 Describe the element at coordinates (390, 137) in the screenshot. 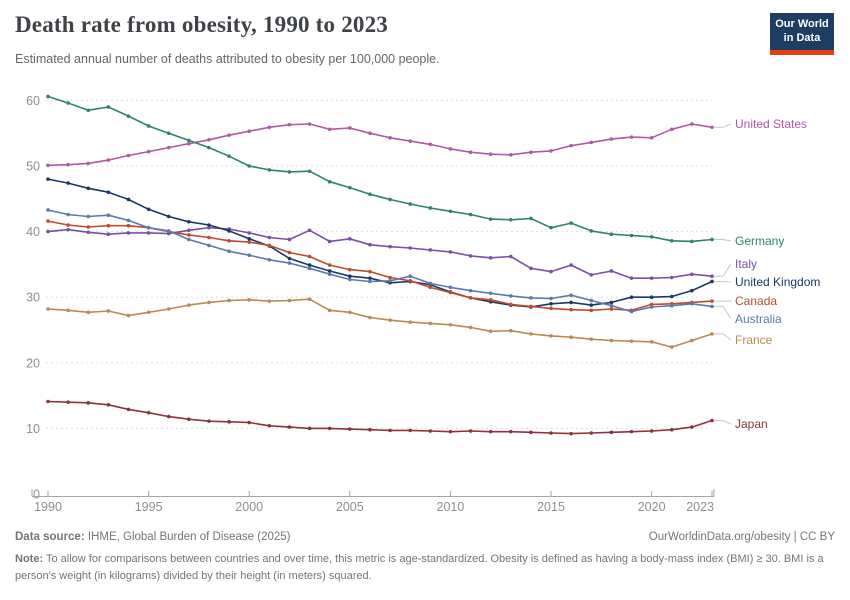

I see `series-point-united-states-2007` at that location.